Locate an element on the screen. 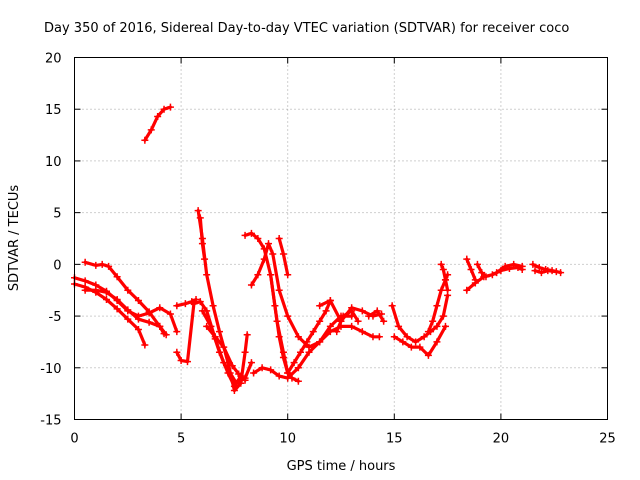  y-tick-label: 15 is located at coordinates (53, 110).